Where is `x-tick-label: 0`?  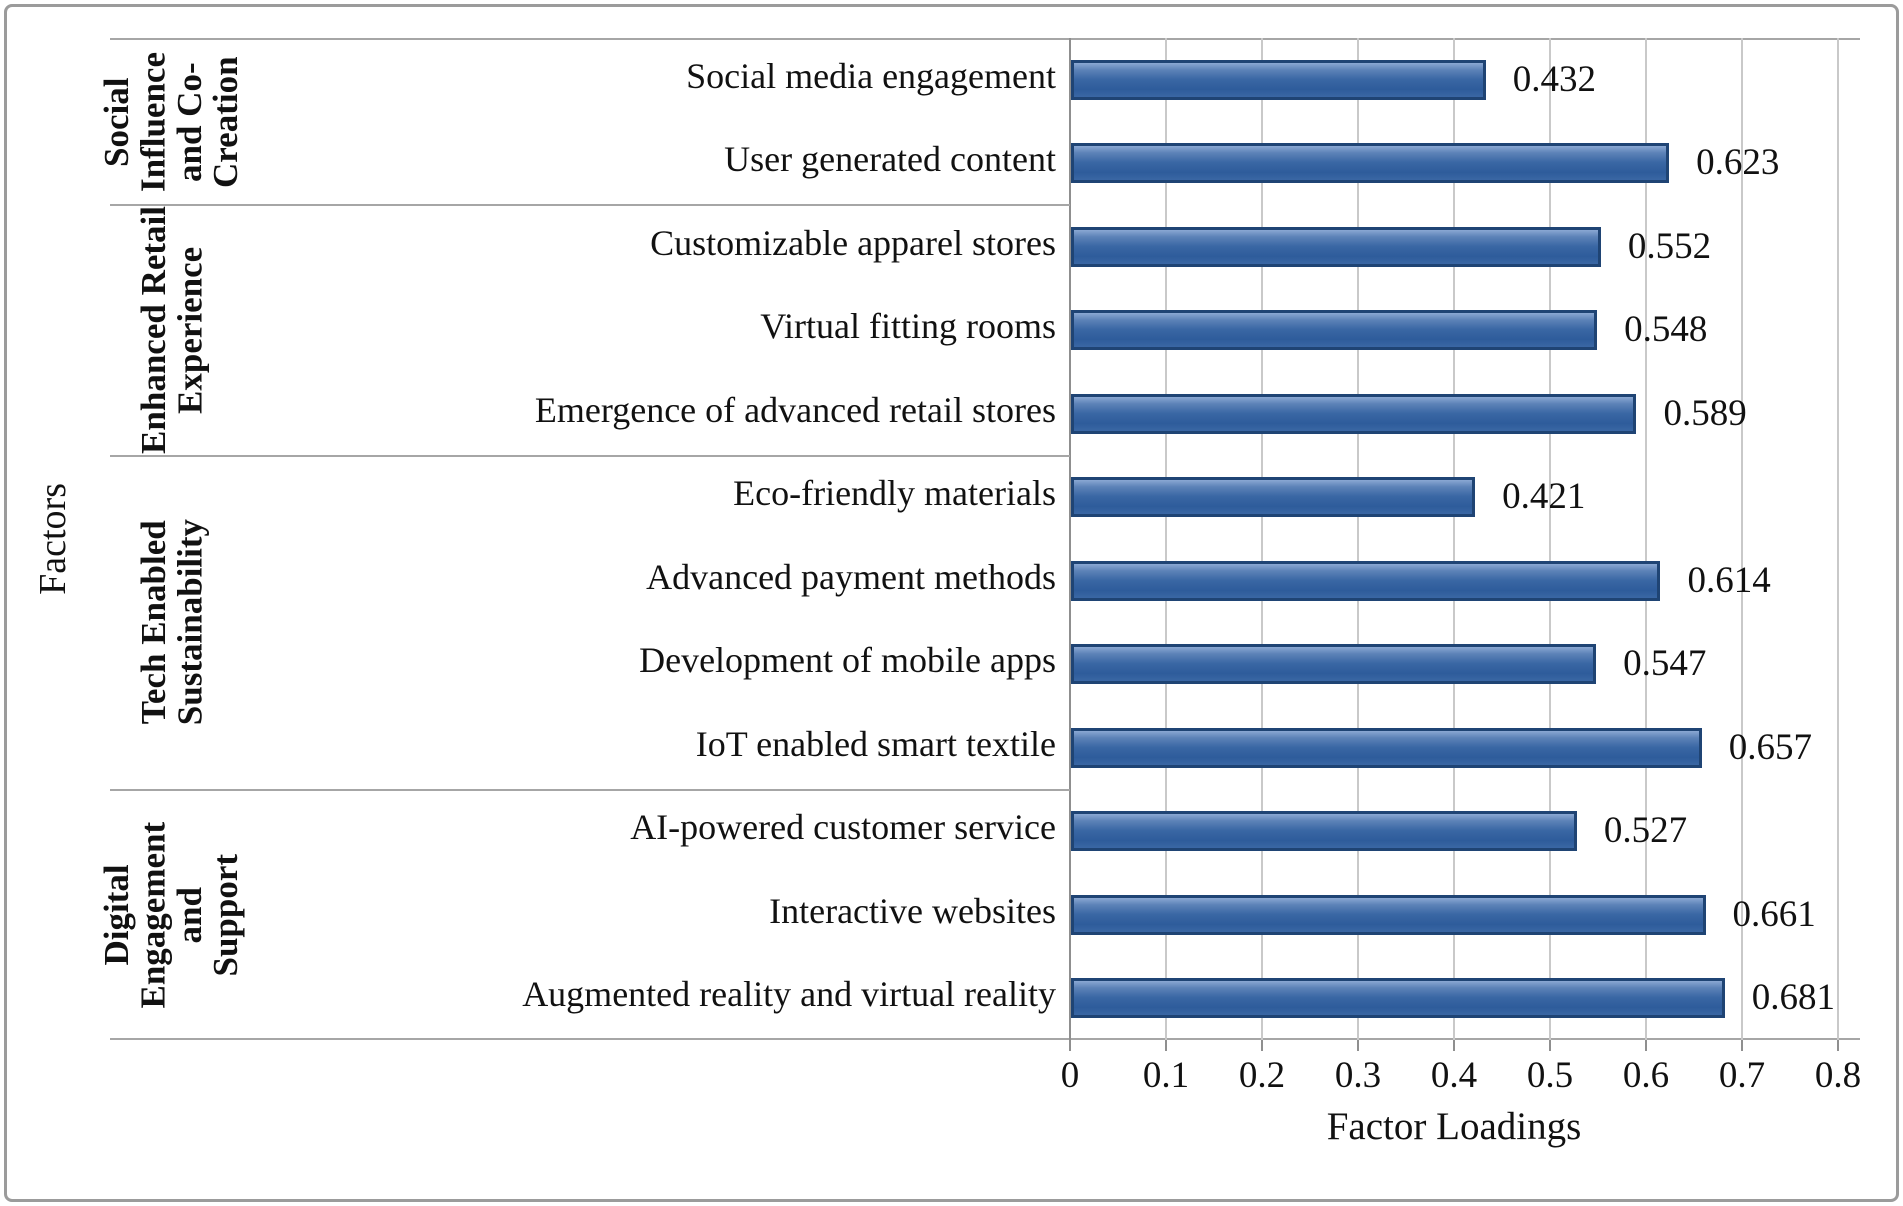
x-tick-label: 0 is located at coordinates (1070, 1075).